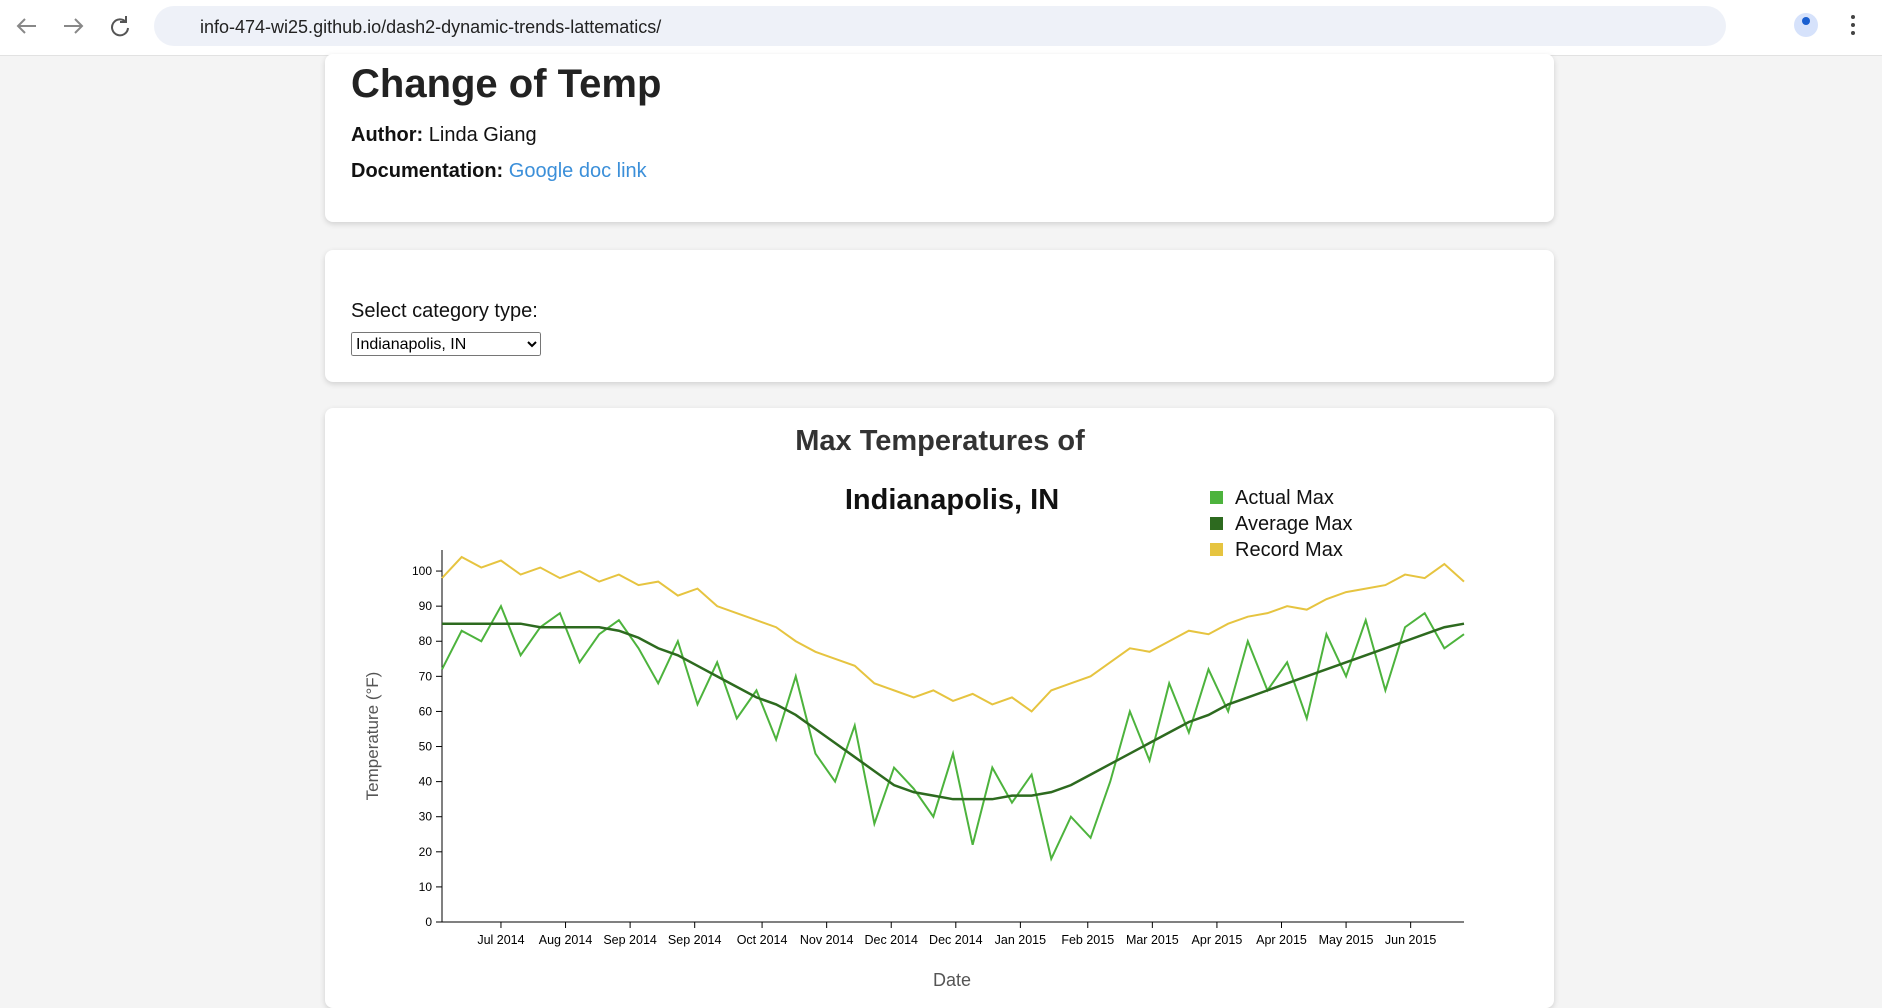 This screenshot has height=1008, width=1882. I want to click on y-tick-label: 60, so click(426, 711).